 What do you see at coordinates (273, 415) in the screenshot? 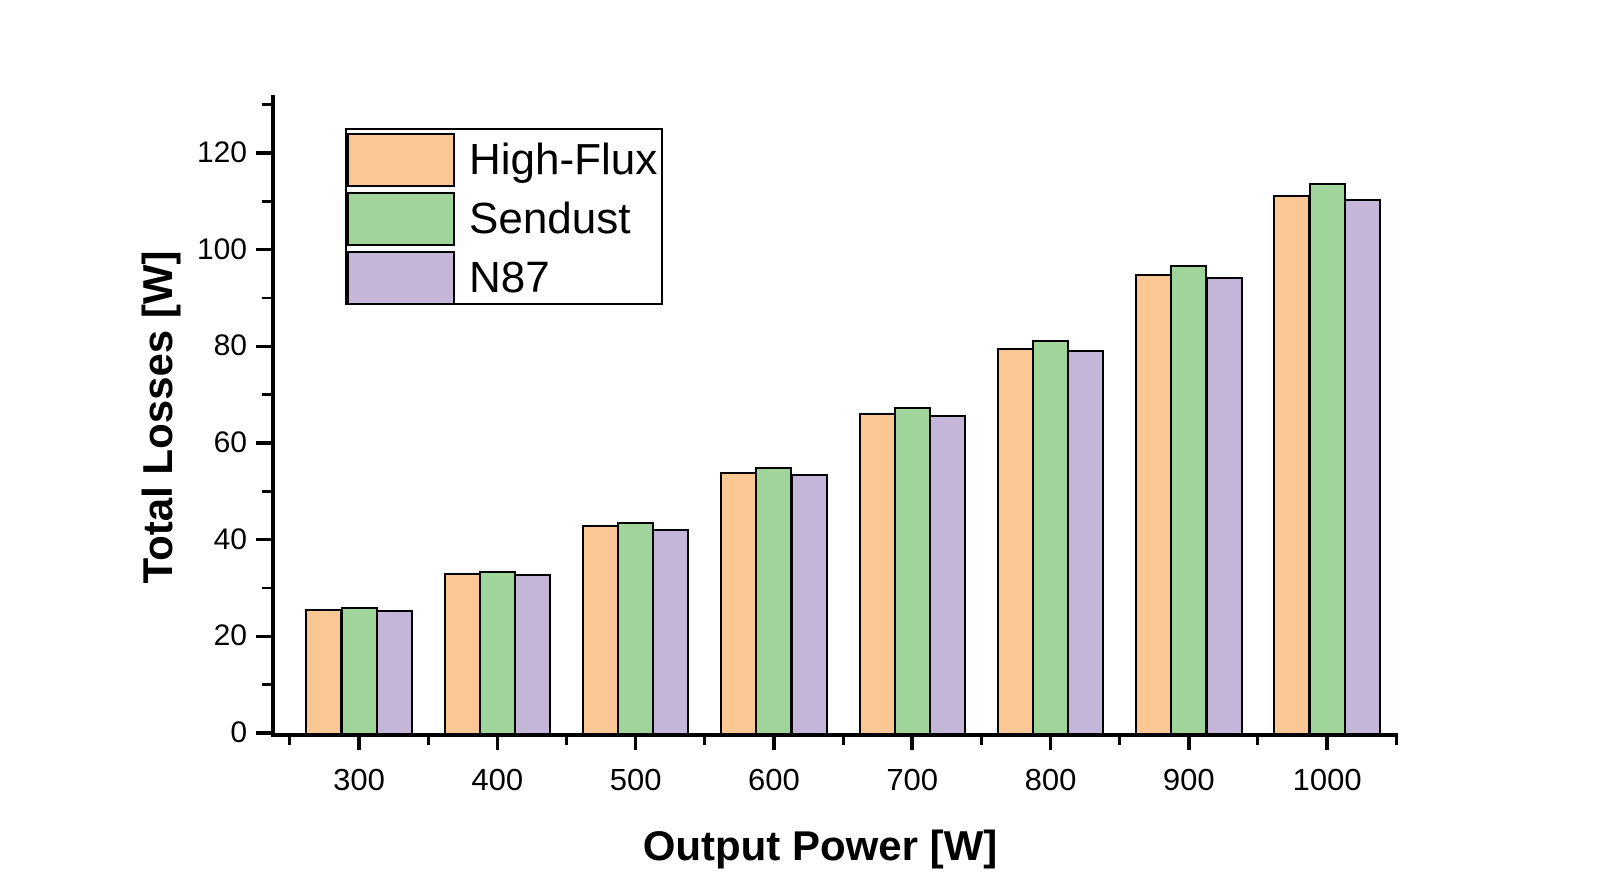
I see `y-axis-line` at bounding box center [273, 415].